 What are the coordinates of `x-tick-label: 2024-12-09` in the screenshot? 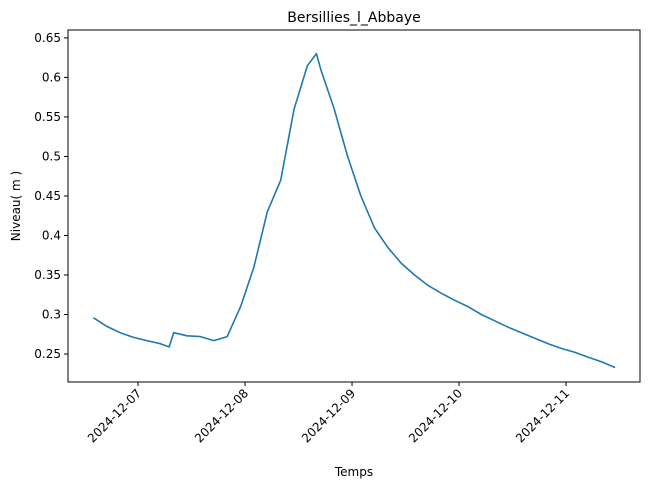 It's located at (328, 415).